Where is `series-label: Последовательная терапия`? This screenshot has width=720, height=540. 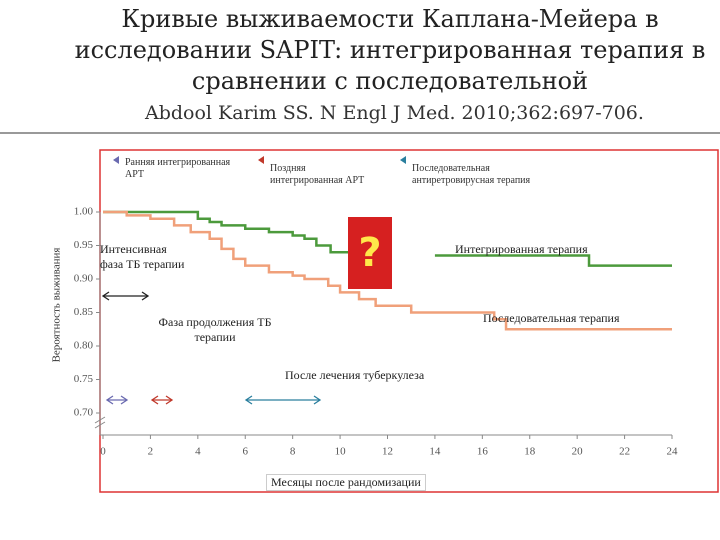 series-label: Последовательная терапия is located at coordinates (551, 318).